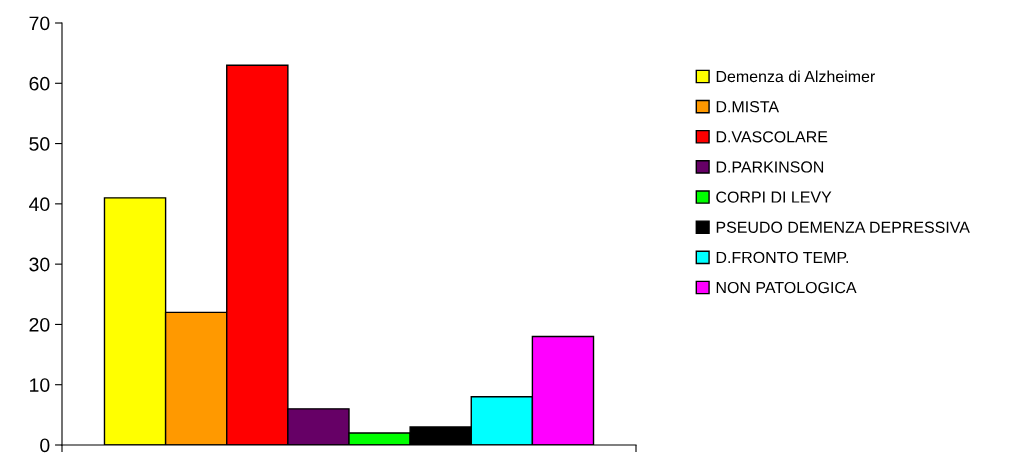  What do you see at coordinates (45, 445) in the screenshot?
I see `y-tick-label: 0` at bounding box center [45, 445].